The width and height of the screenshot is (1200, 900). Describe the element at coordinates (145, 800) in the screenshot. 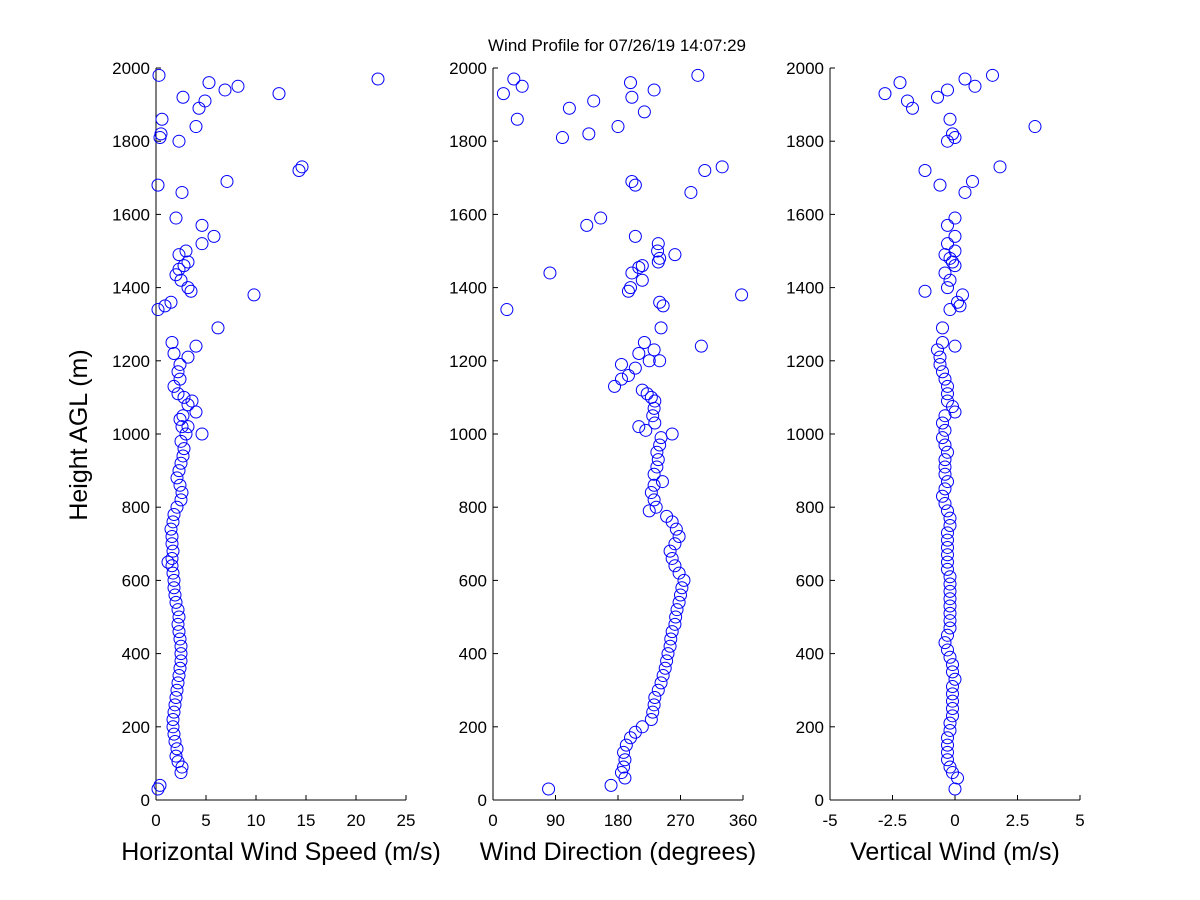

I see `y-tick-label: 0` at that location.